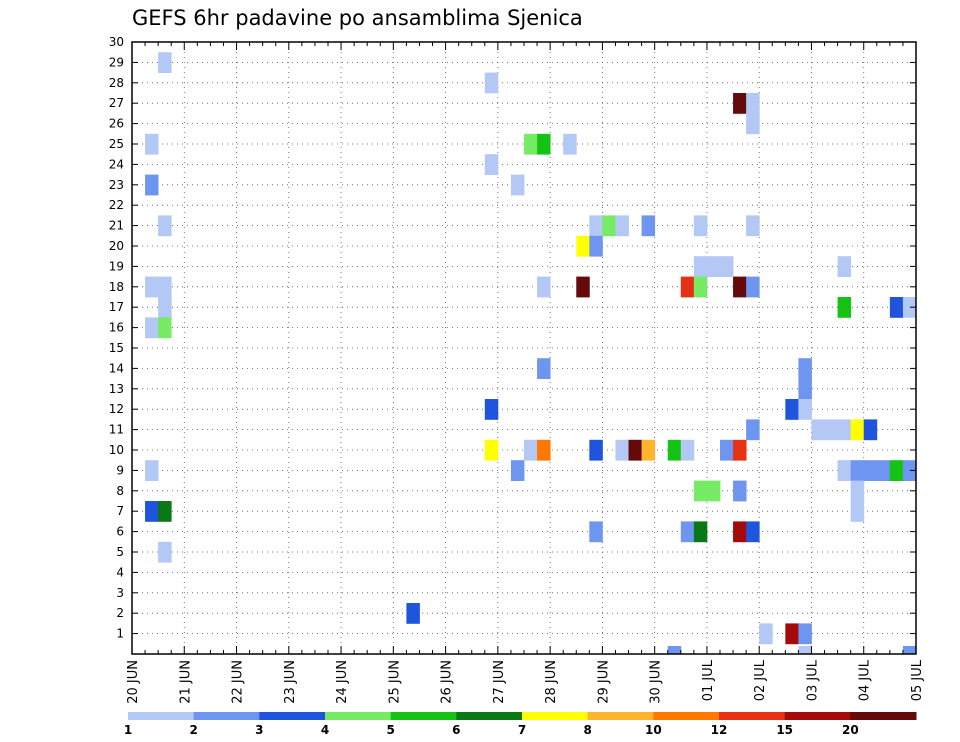 This screenshot has height=742, width=960. Describe the element at coordinates (394, 682) in the screenshot. I see `x-tick-label: 25 JUN` at that location.